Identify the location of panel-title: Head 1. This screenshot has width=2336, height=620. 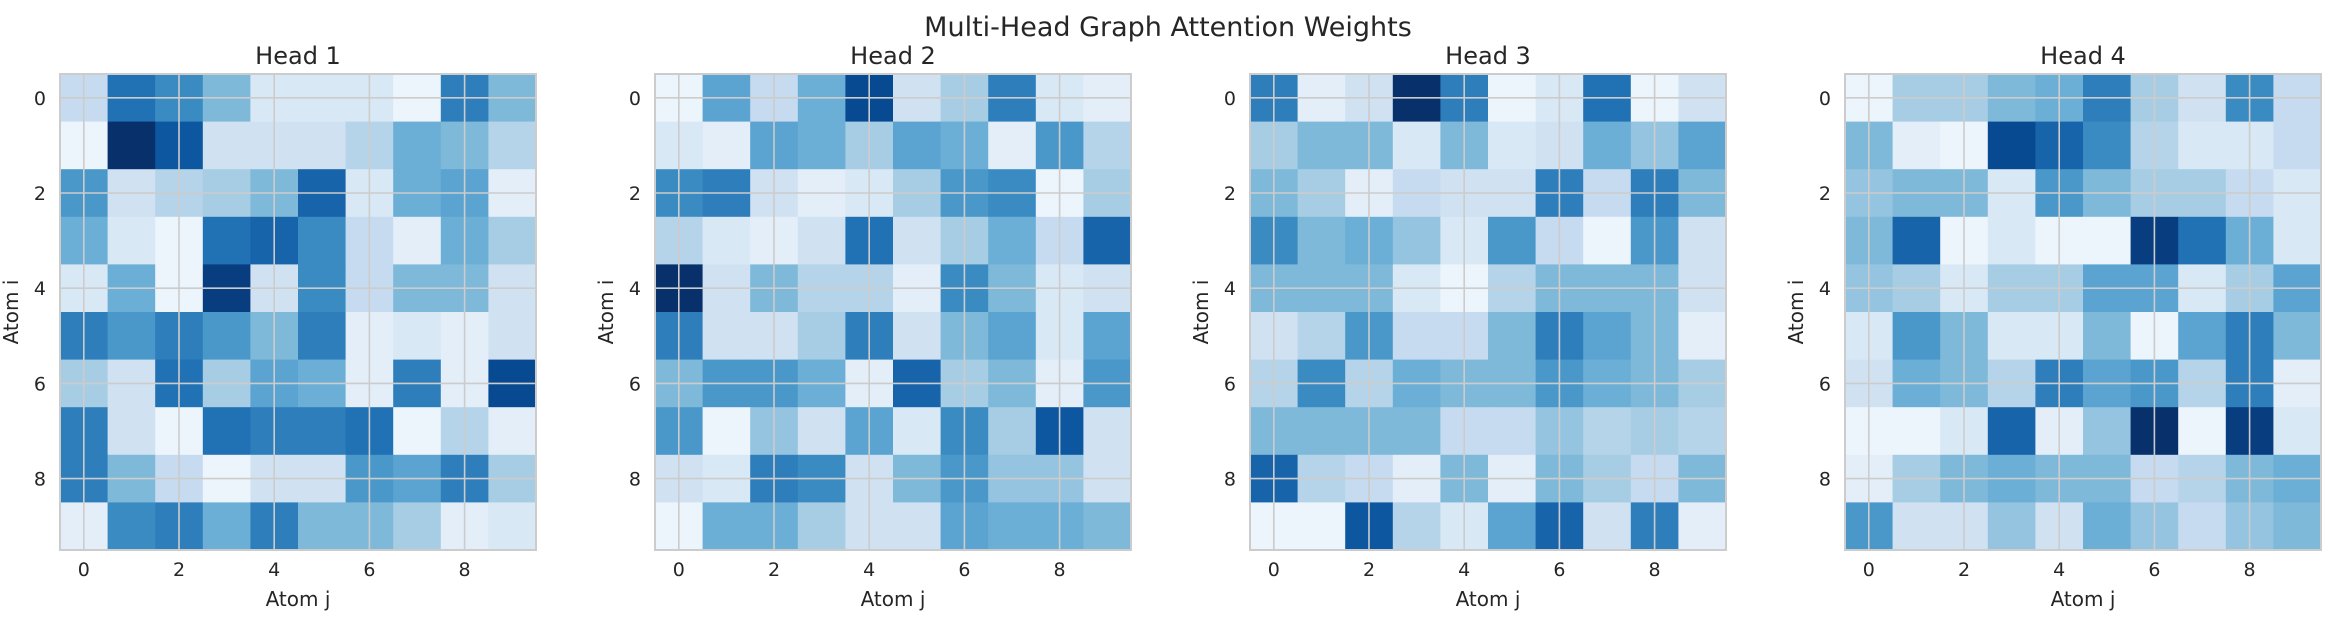
(298, 56).